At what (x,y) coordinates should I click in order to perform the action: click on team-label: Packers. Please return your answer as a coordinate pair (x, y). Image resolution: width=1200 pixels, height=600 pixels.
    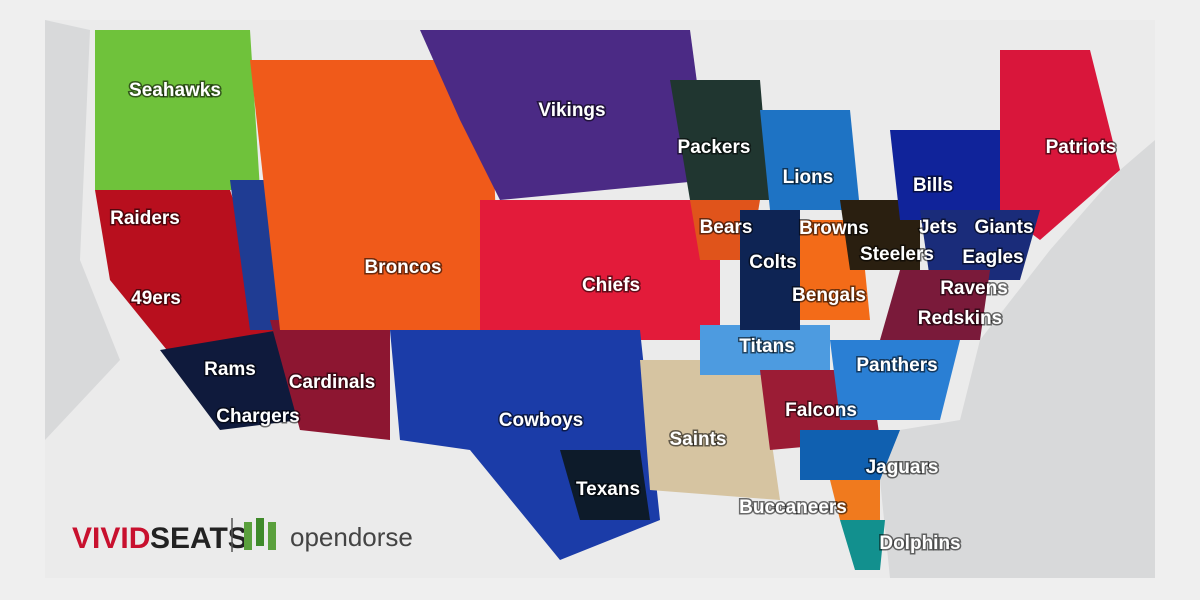
    Looking at the image, I should click on (714, 147).